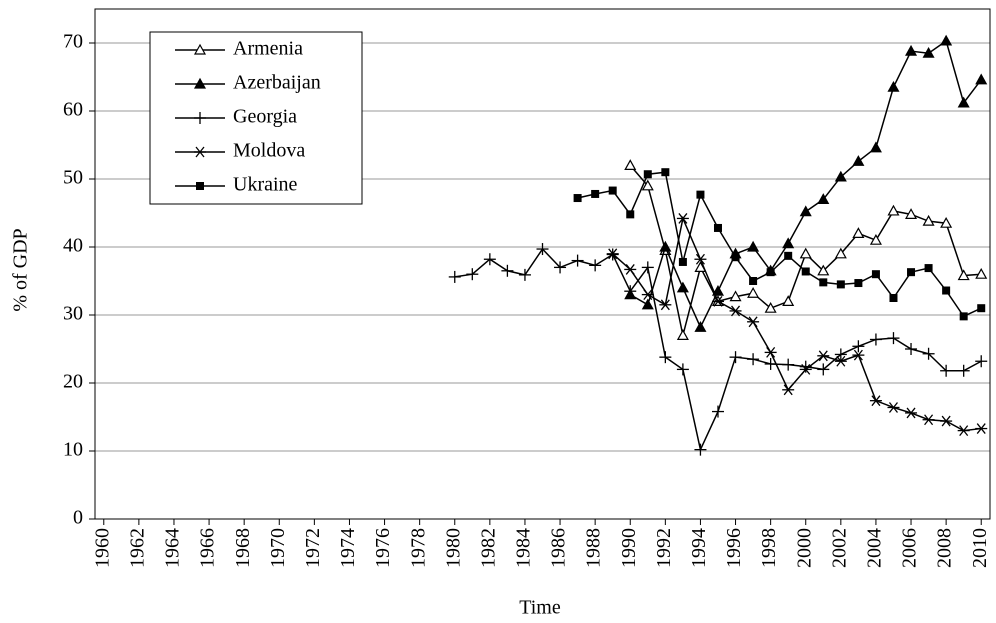 The width and height of the screenshot is (996, 623). What do you see at coordinates (256, 118) in the screenshot?
I see `legend: Armenia Azerbaijan Georgia Moldova Ukraine` at bounding box center [256, 118].